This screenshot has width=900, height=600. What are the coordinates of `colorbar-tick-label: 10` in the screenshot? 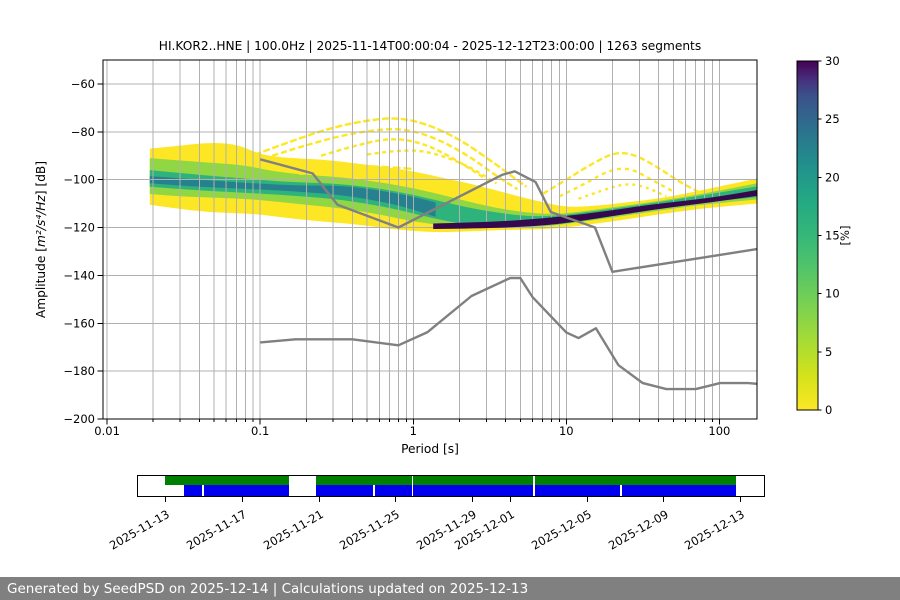 It's located at (832, 294).